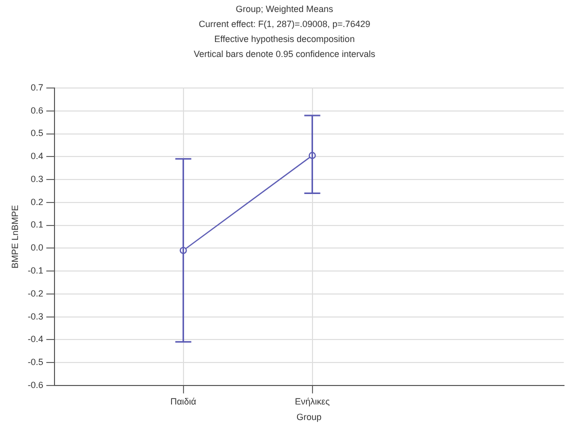 Image resolution: width=569 pixels, height=429 pixels. I want to click on y-tick-label: 0.7, so click(37, 87).